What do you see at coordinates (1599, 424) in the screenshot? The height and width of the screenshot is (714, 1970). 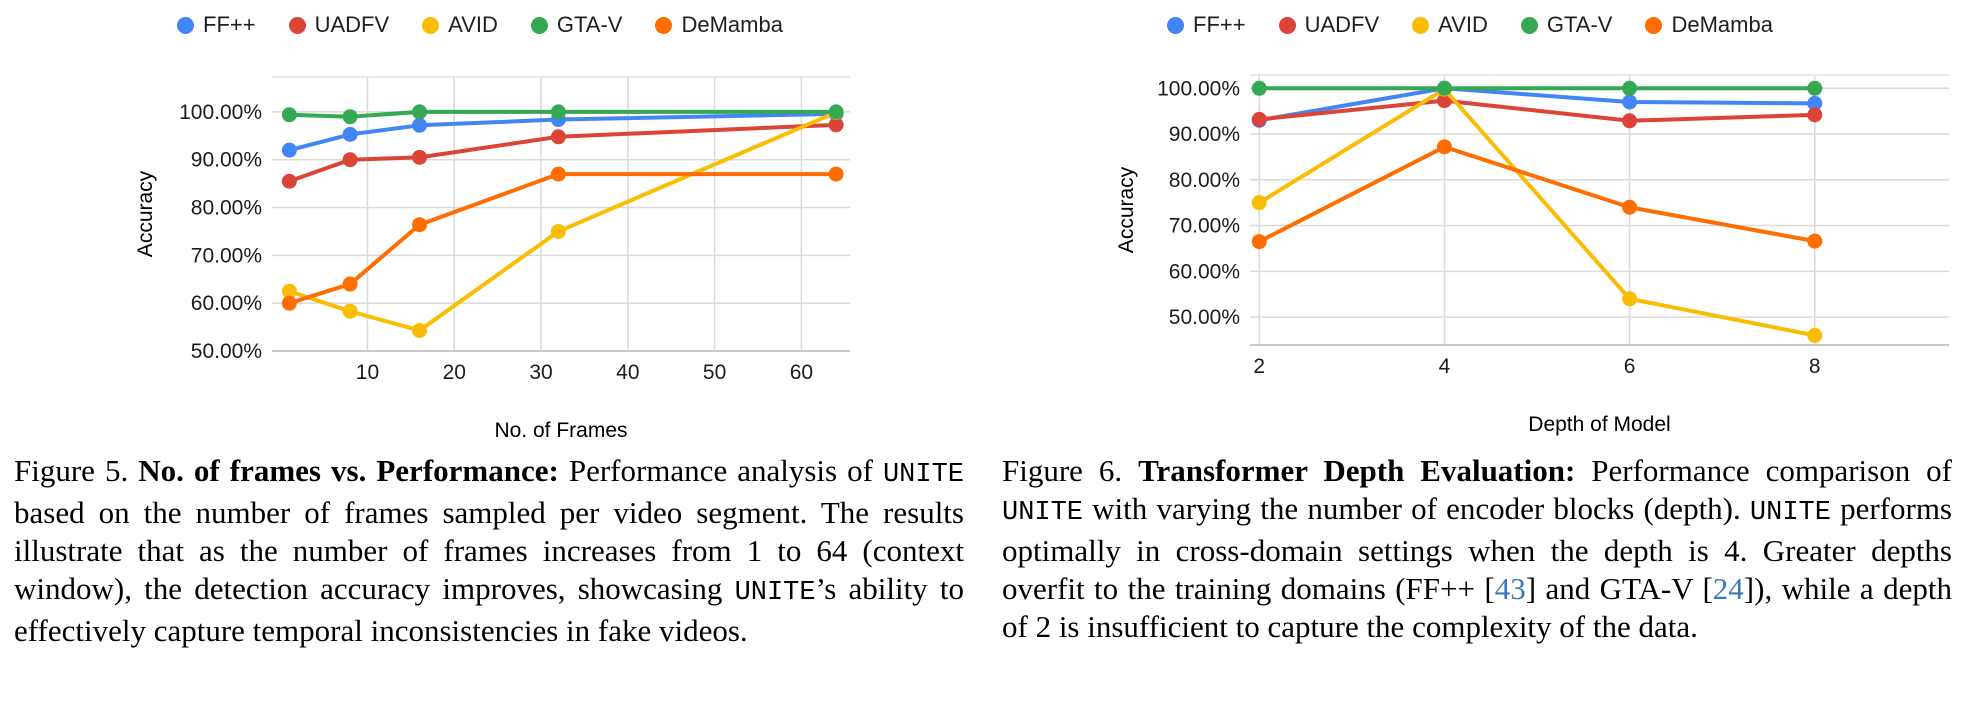 I see `x-axis-title: Depth of Model` at bounding box center [1599, 424].